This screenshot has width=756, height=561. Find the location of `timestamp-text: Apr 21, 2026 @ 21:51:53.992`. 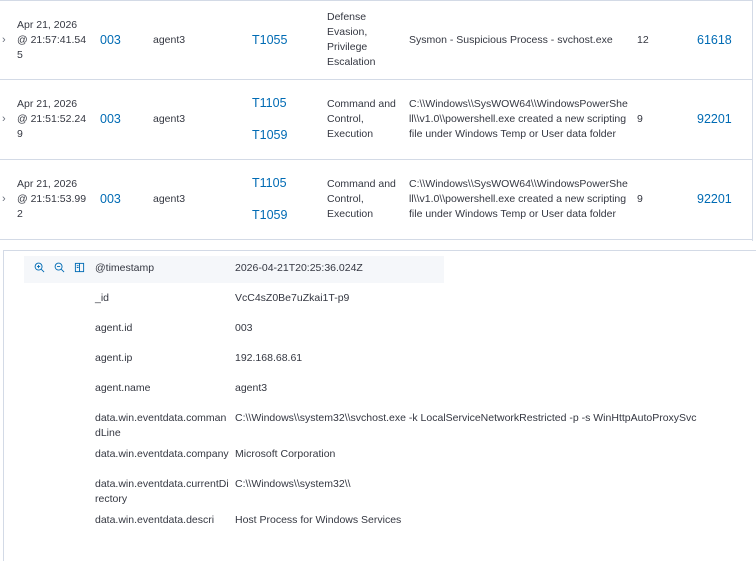

timestamp-text: Apr 21, 2026 @ 21:51:53.992 is located at coordinates (52, 199).